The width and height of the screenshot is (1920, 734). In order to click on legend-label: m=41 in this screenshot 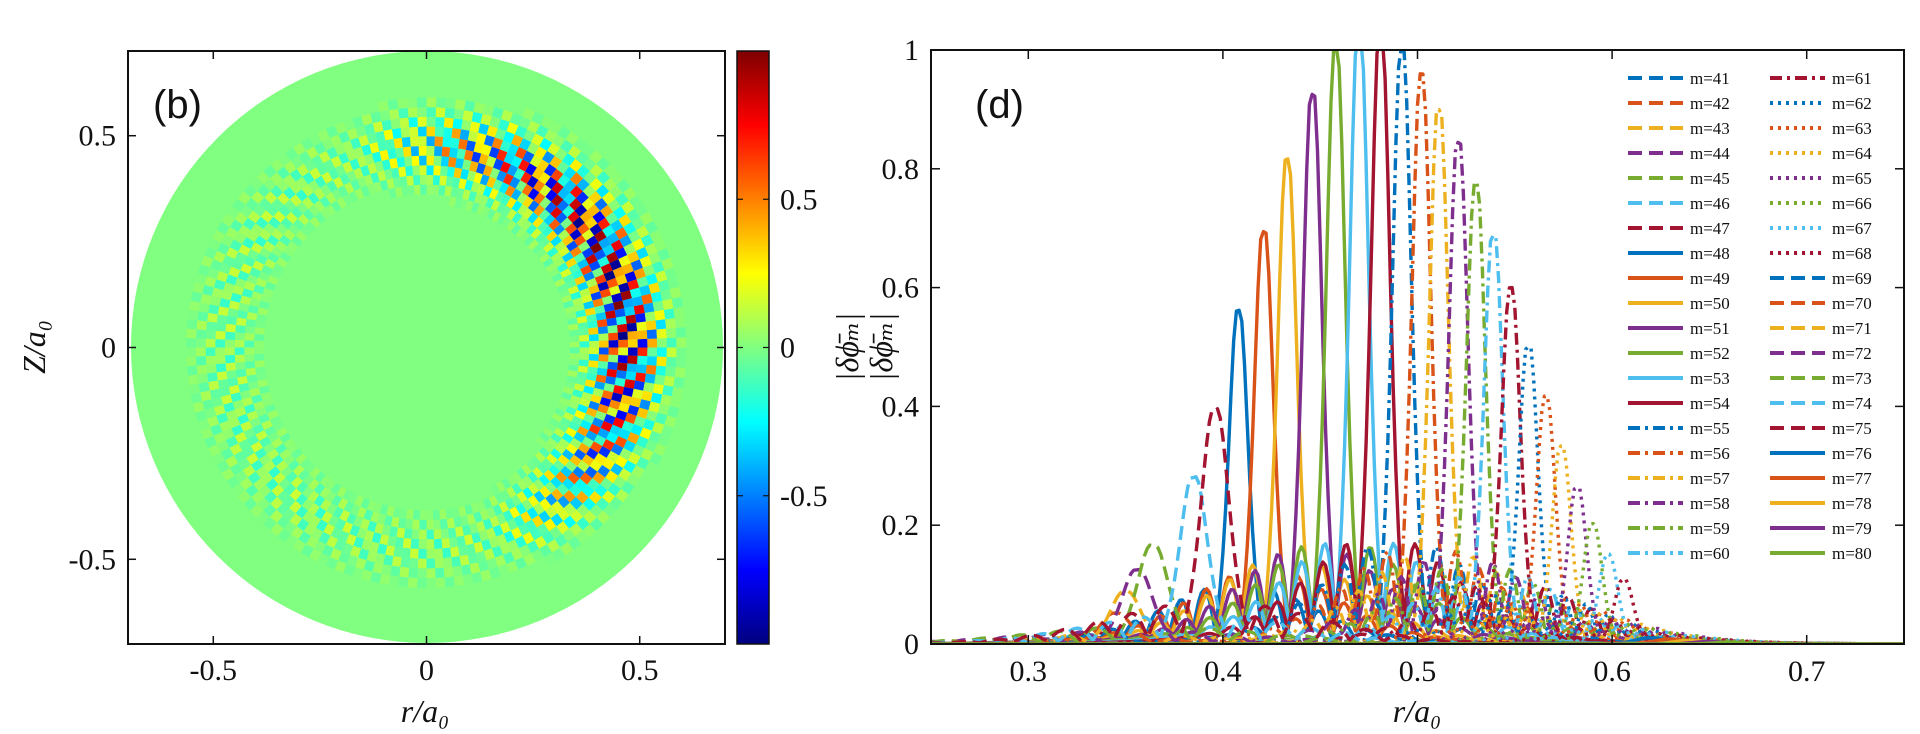, I will do `click(1710, 78)`.